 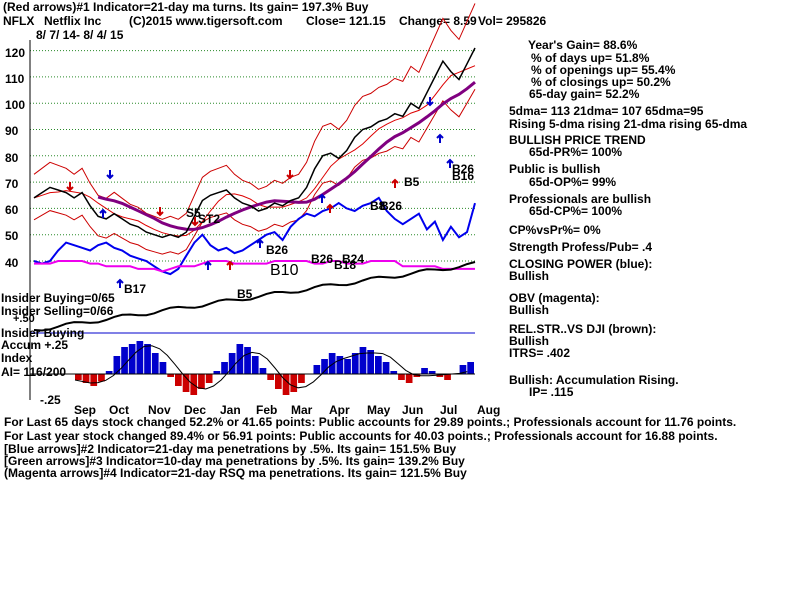 I want to click on ticker: NFLX, so click(x=19, y=21).